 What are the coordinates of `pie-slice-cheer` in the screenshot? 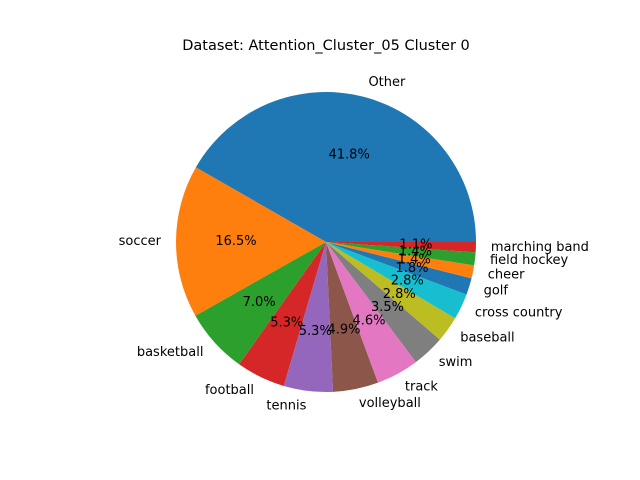 It's located at (400, 260).